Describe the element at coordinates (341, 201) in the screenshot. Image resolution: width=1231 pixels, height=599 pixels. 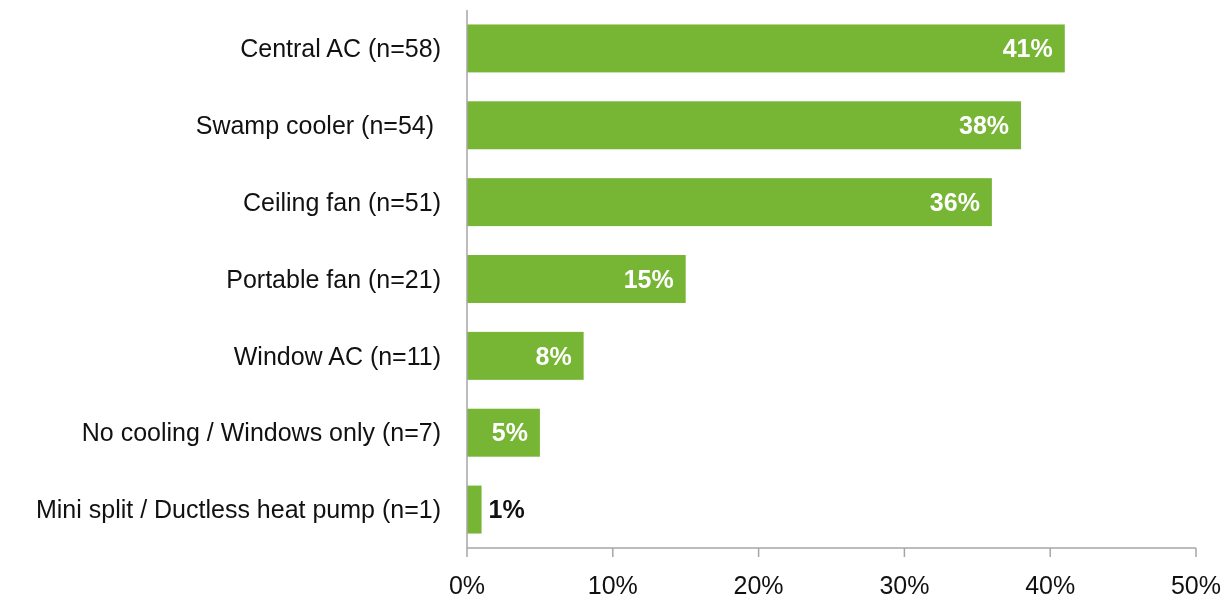
I see `y-tick-label: Ceiling fan (n=51)` at that location.